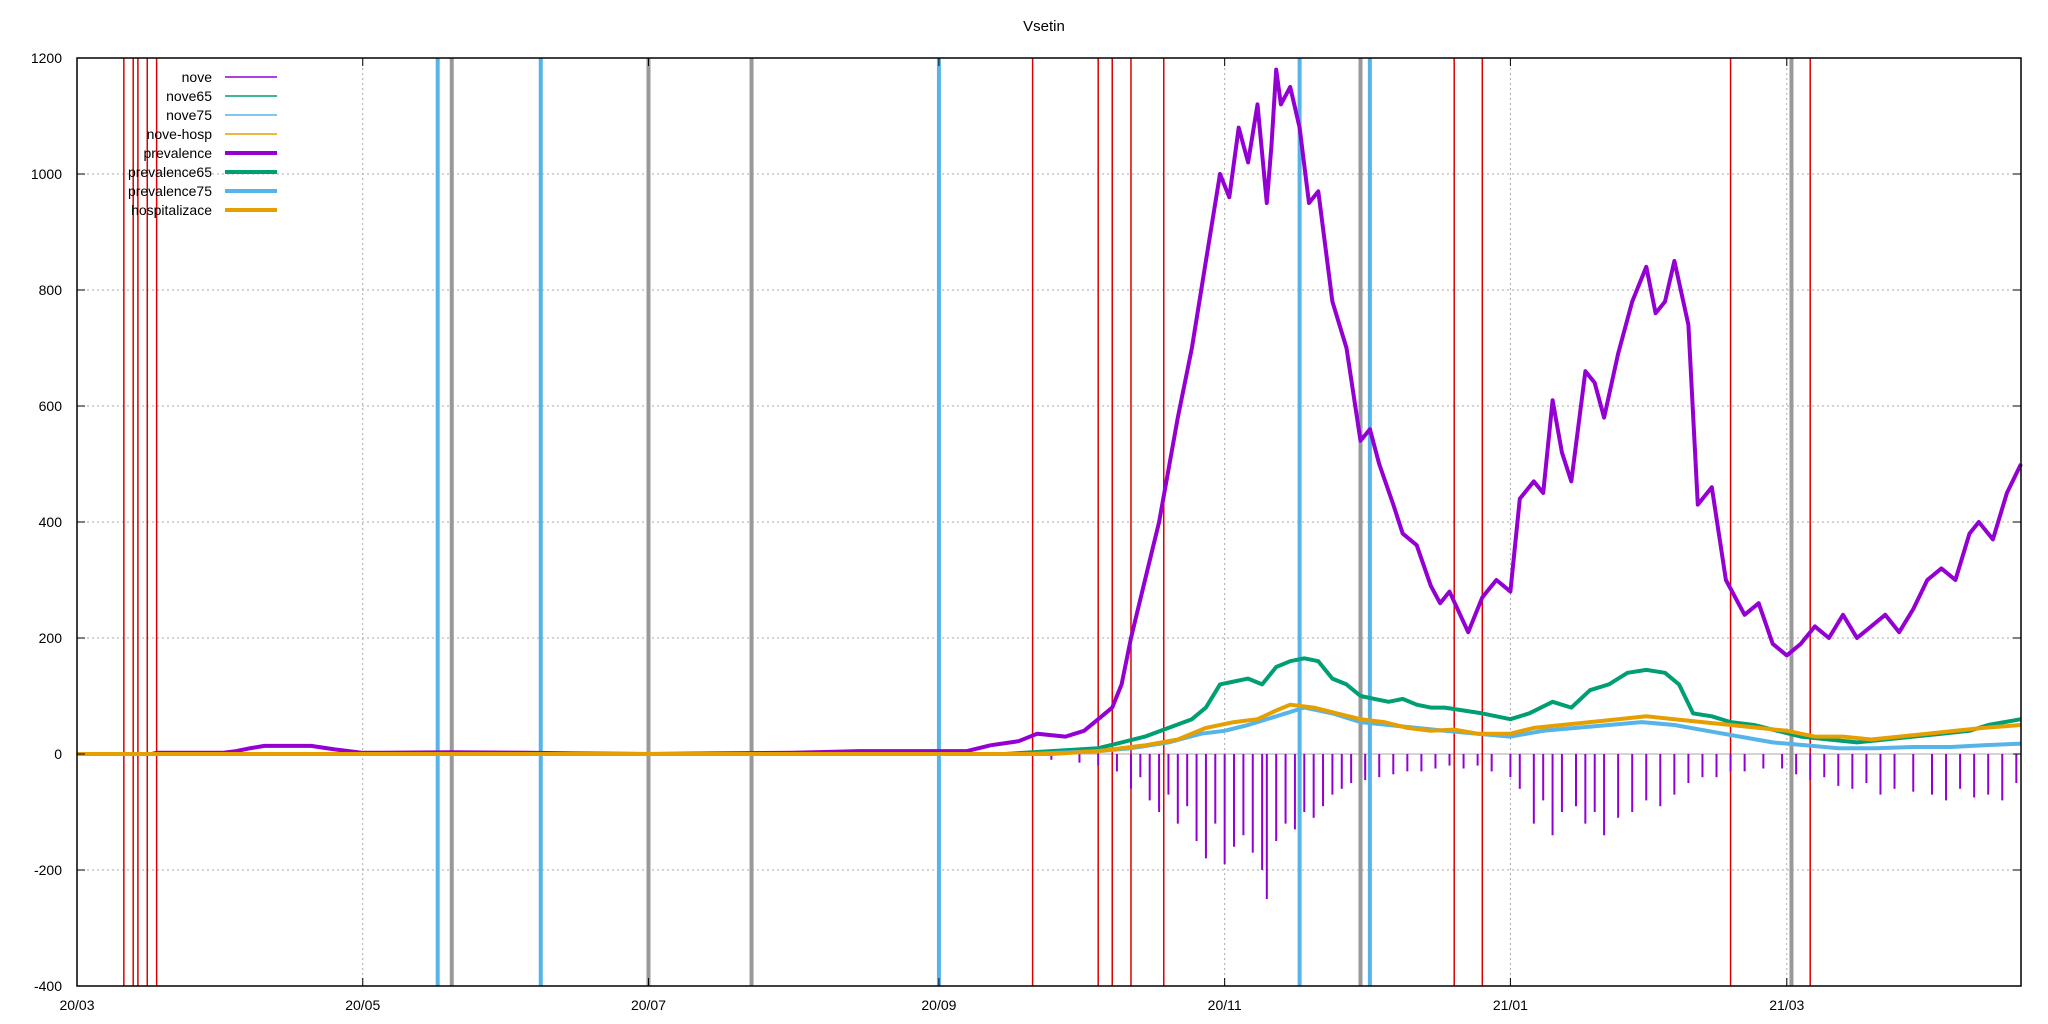 The image size is (2048, 1024). What do you see at coordinates (51, 406) in the screenshot?
I see `y-tick-label: 600` at bounding box center [51, 406].